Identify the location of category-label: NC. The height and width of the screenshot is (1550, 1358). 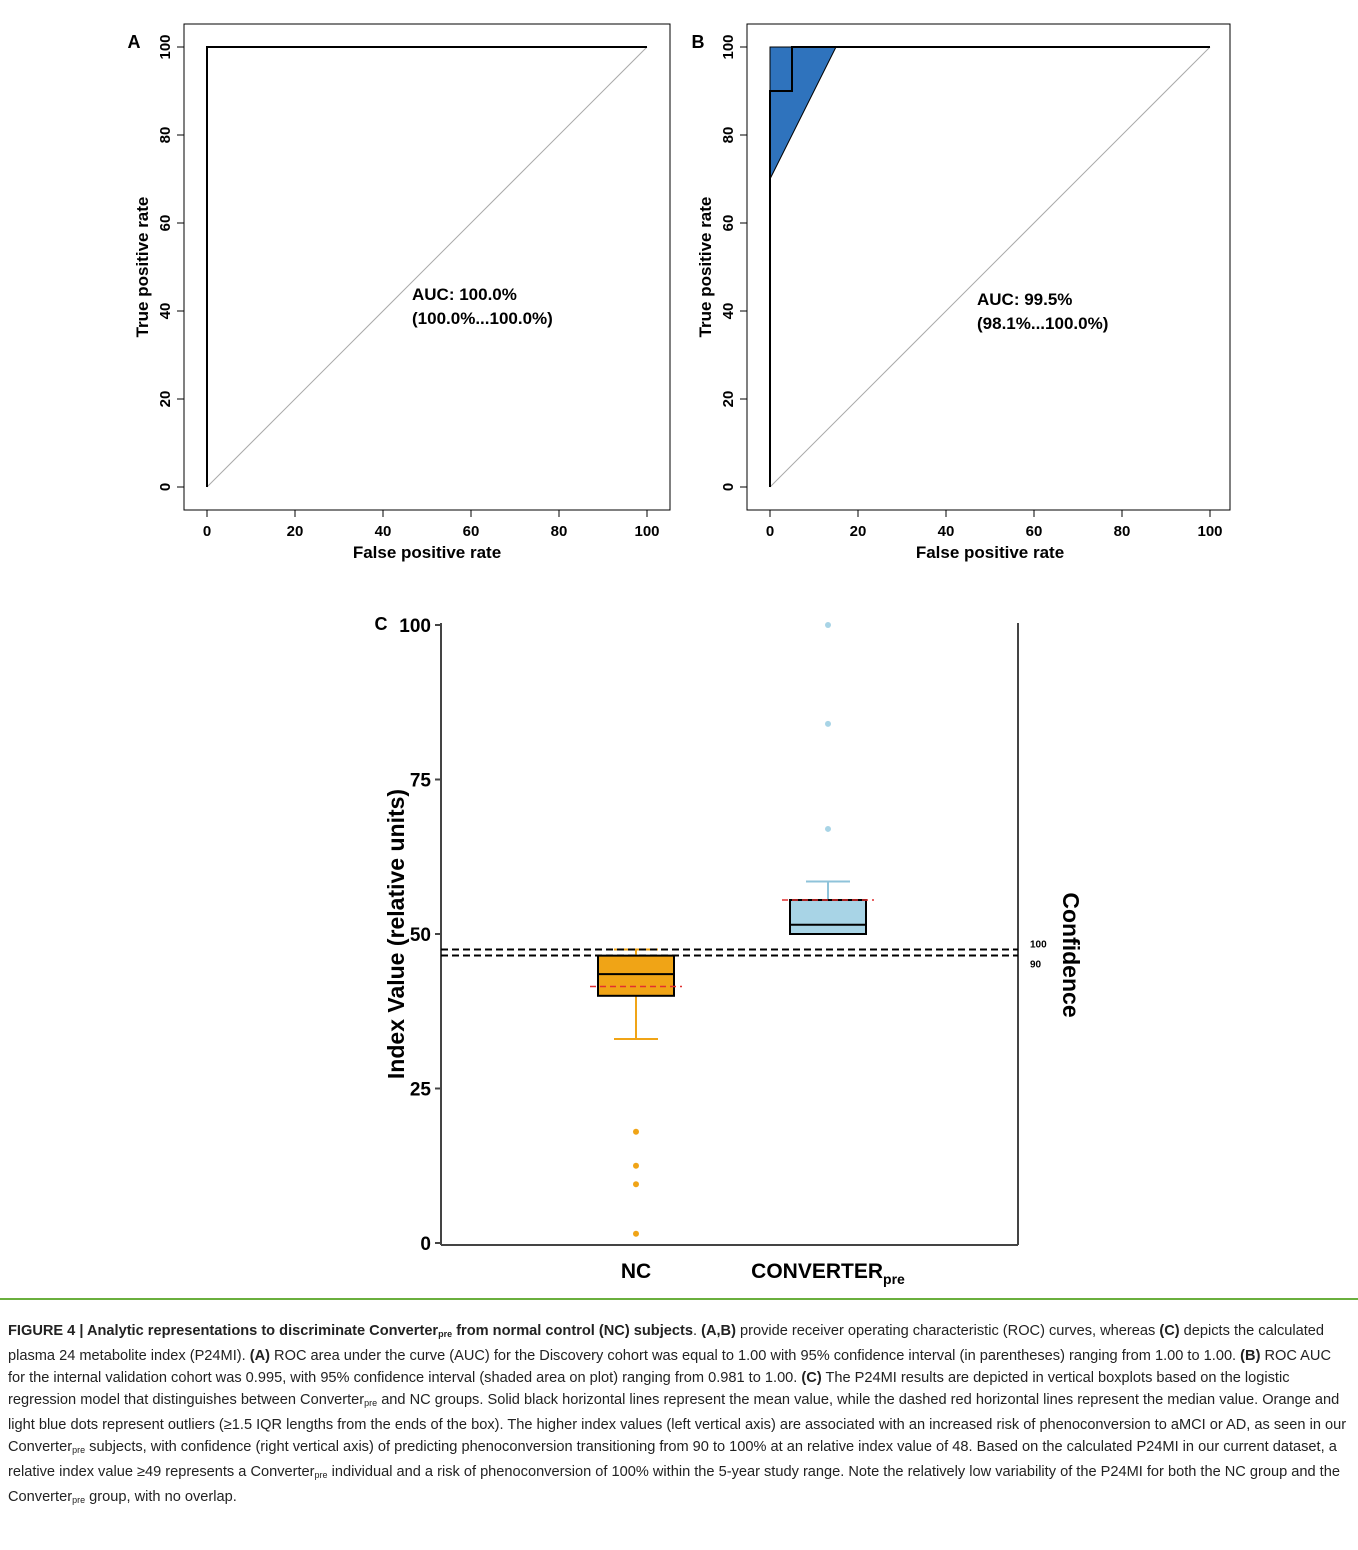
(636, 1271).